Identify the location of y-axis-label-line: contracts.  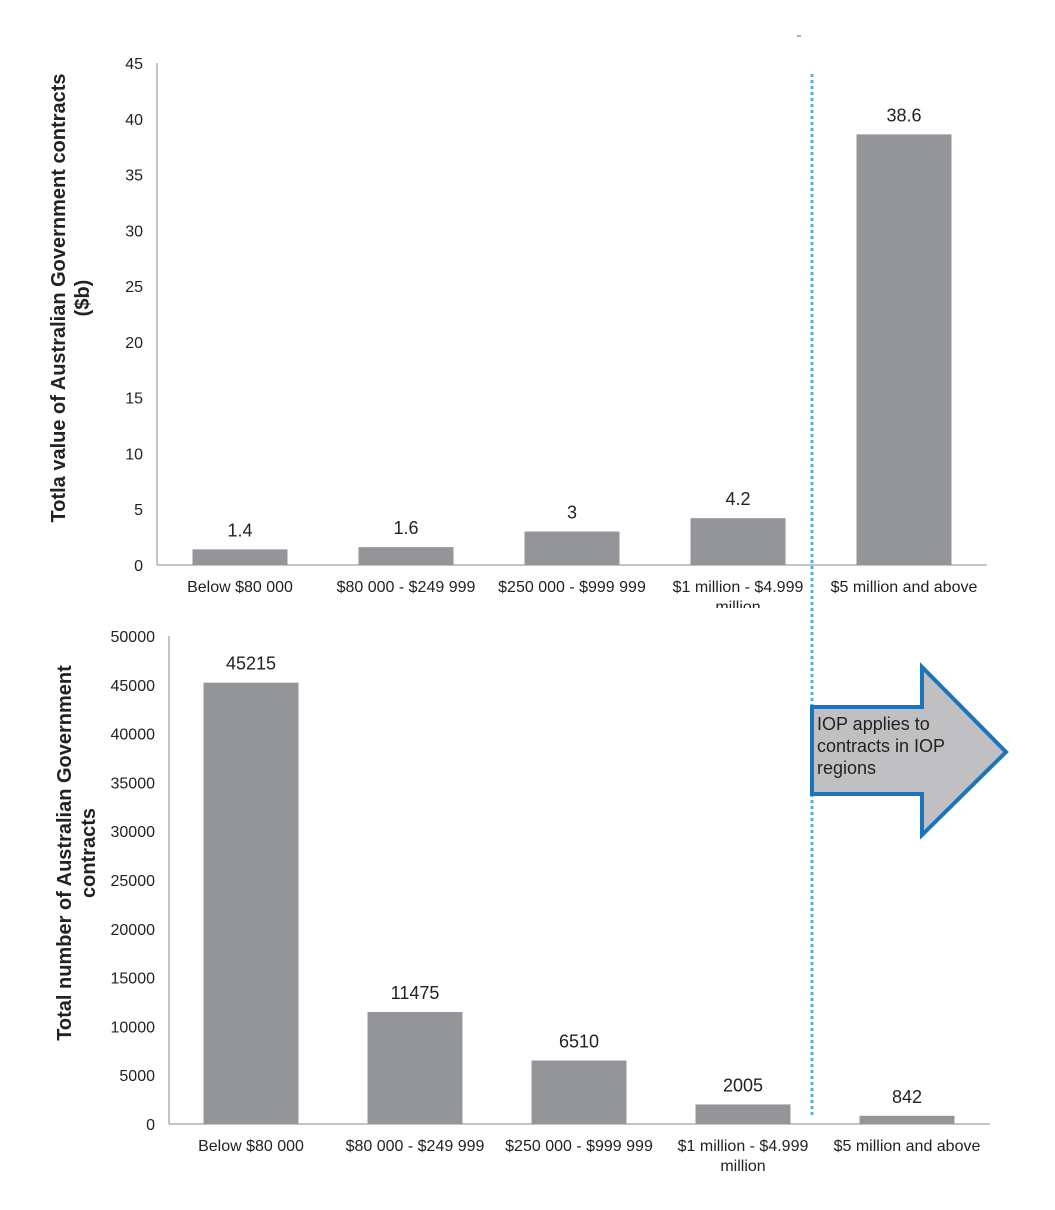
(89, 853).